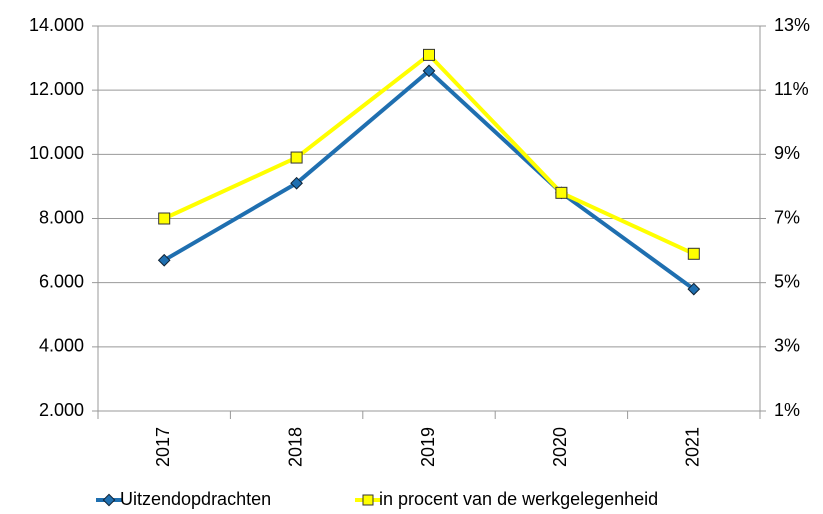 This screenshot has width=823, height=514. Describe the element at coordinates (792, 25) in the screenshot. I see `y2-tick-label: 13%` at that location.